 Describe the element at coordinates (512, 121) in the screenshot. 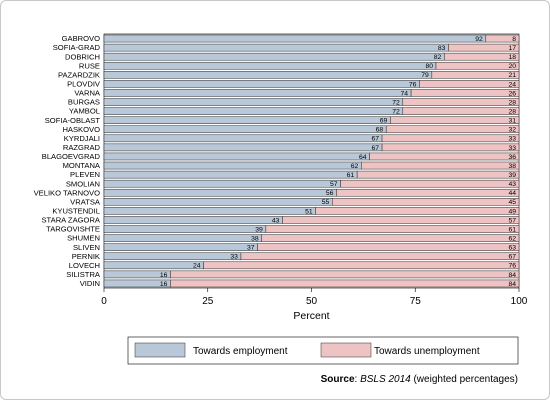

I see `label-unemployment-9: 31` at that location.